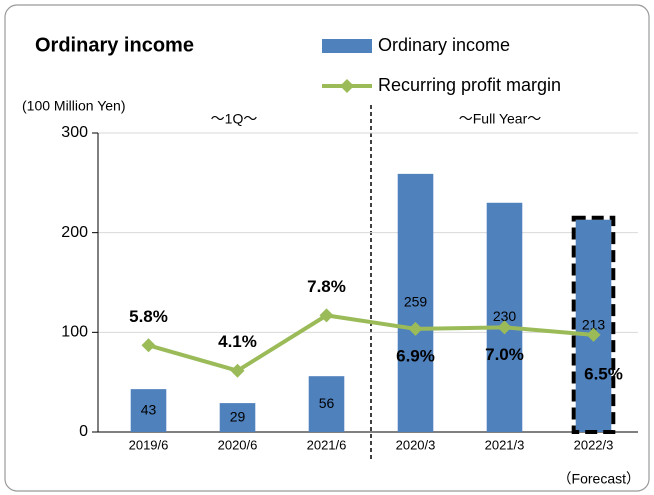 This screenshot has height=495, width=654. What do you see at coordinates (599, 479) in the screenshot?
I see `annotation: （Forecast）` at bounding box center [599, 479].